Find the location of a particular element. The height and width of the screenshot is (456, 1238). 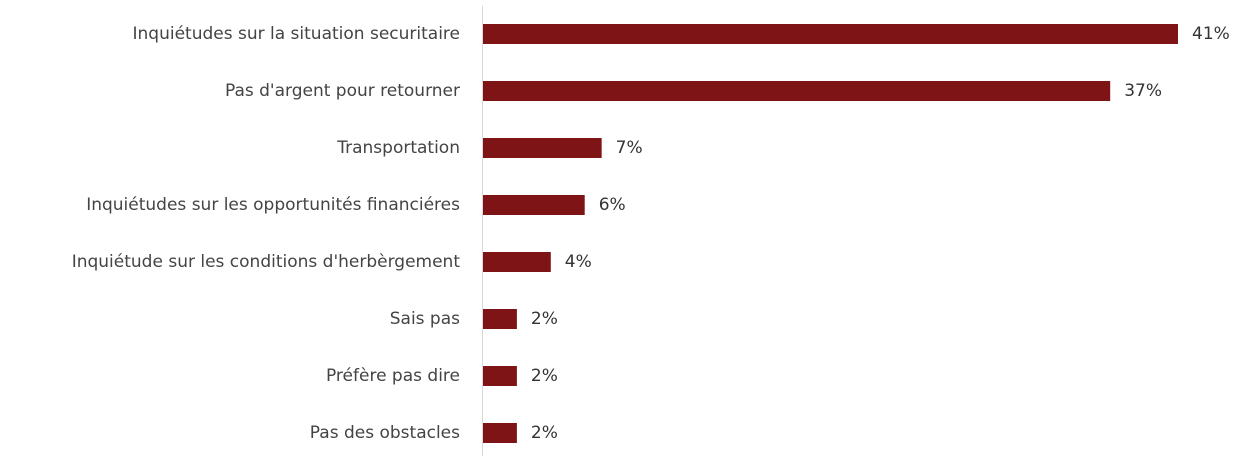

category-label: Pas d'argent pour retourner is located at coordinates (342, 91).